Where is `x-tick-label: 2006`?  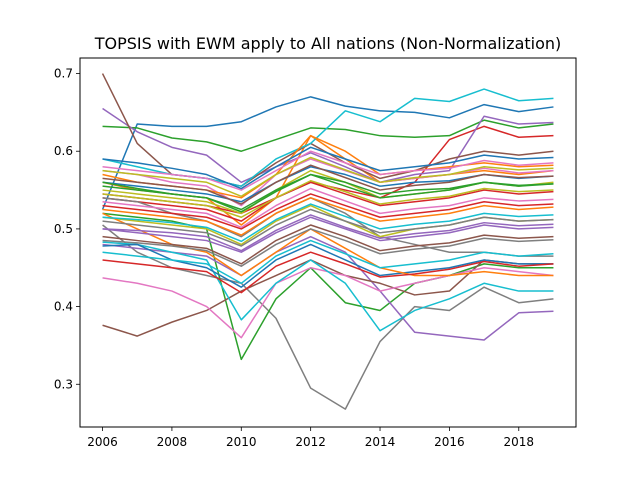 x-tick-label: 2006 is located at coordinates (102, 442).